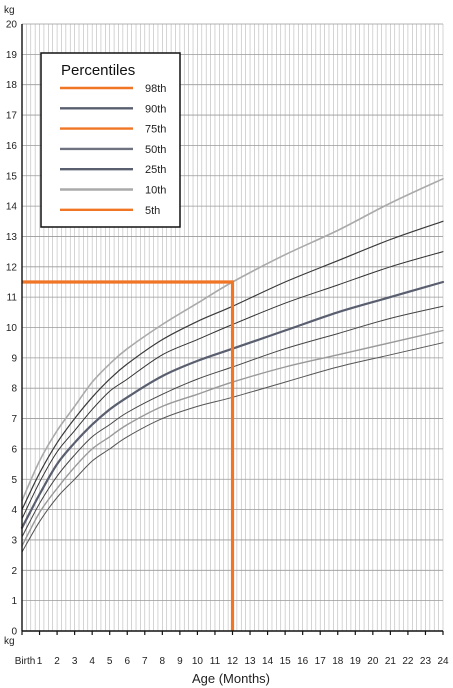 This screenshot has height=688, width=453. I want to click on legend-label: 50th, so click(155, 150).